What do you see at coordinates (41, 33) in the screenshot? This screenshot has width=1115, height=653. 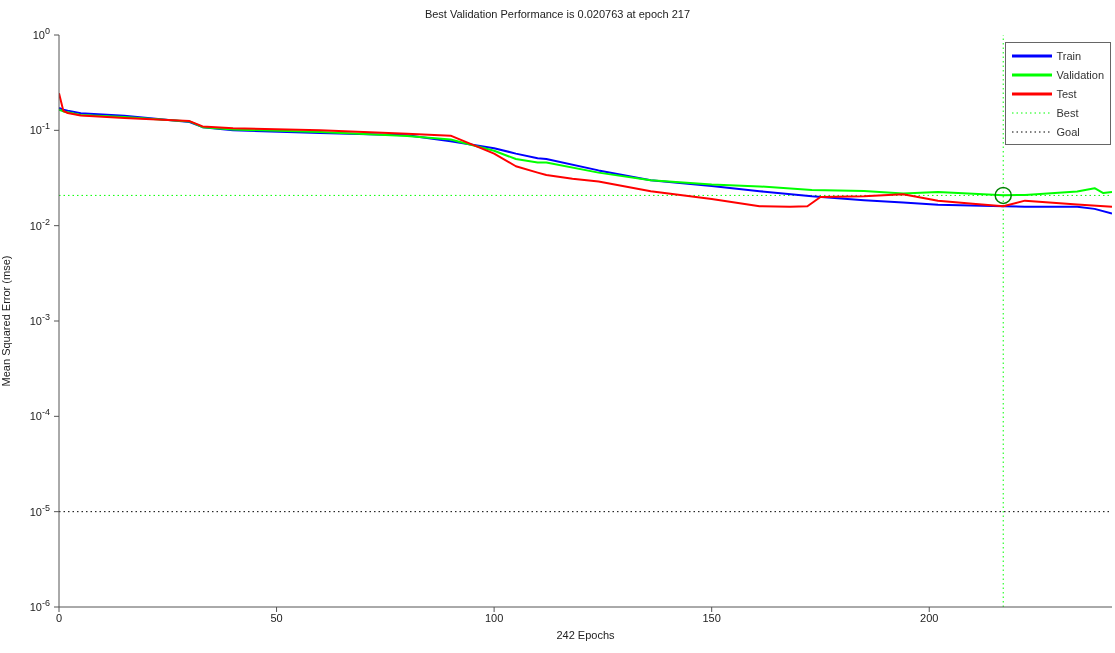 I see `y-tick-label: 10$^{0}$` at bounding box center [41, 33].